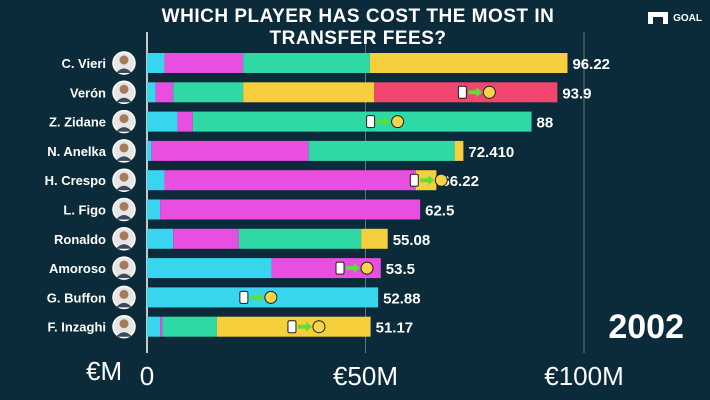  I want to click on player-label: Z. Zidane, so click(77, 122).